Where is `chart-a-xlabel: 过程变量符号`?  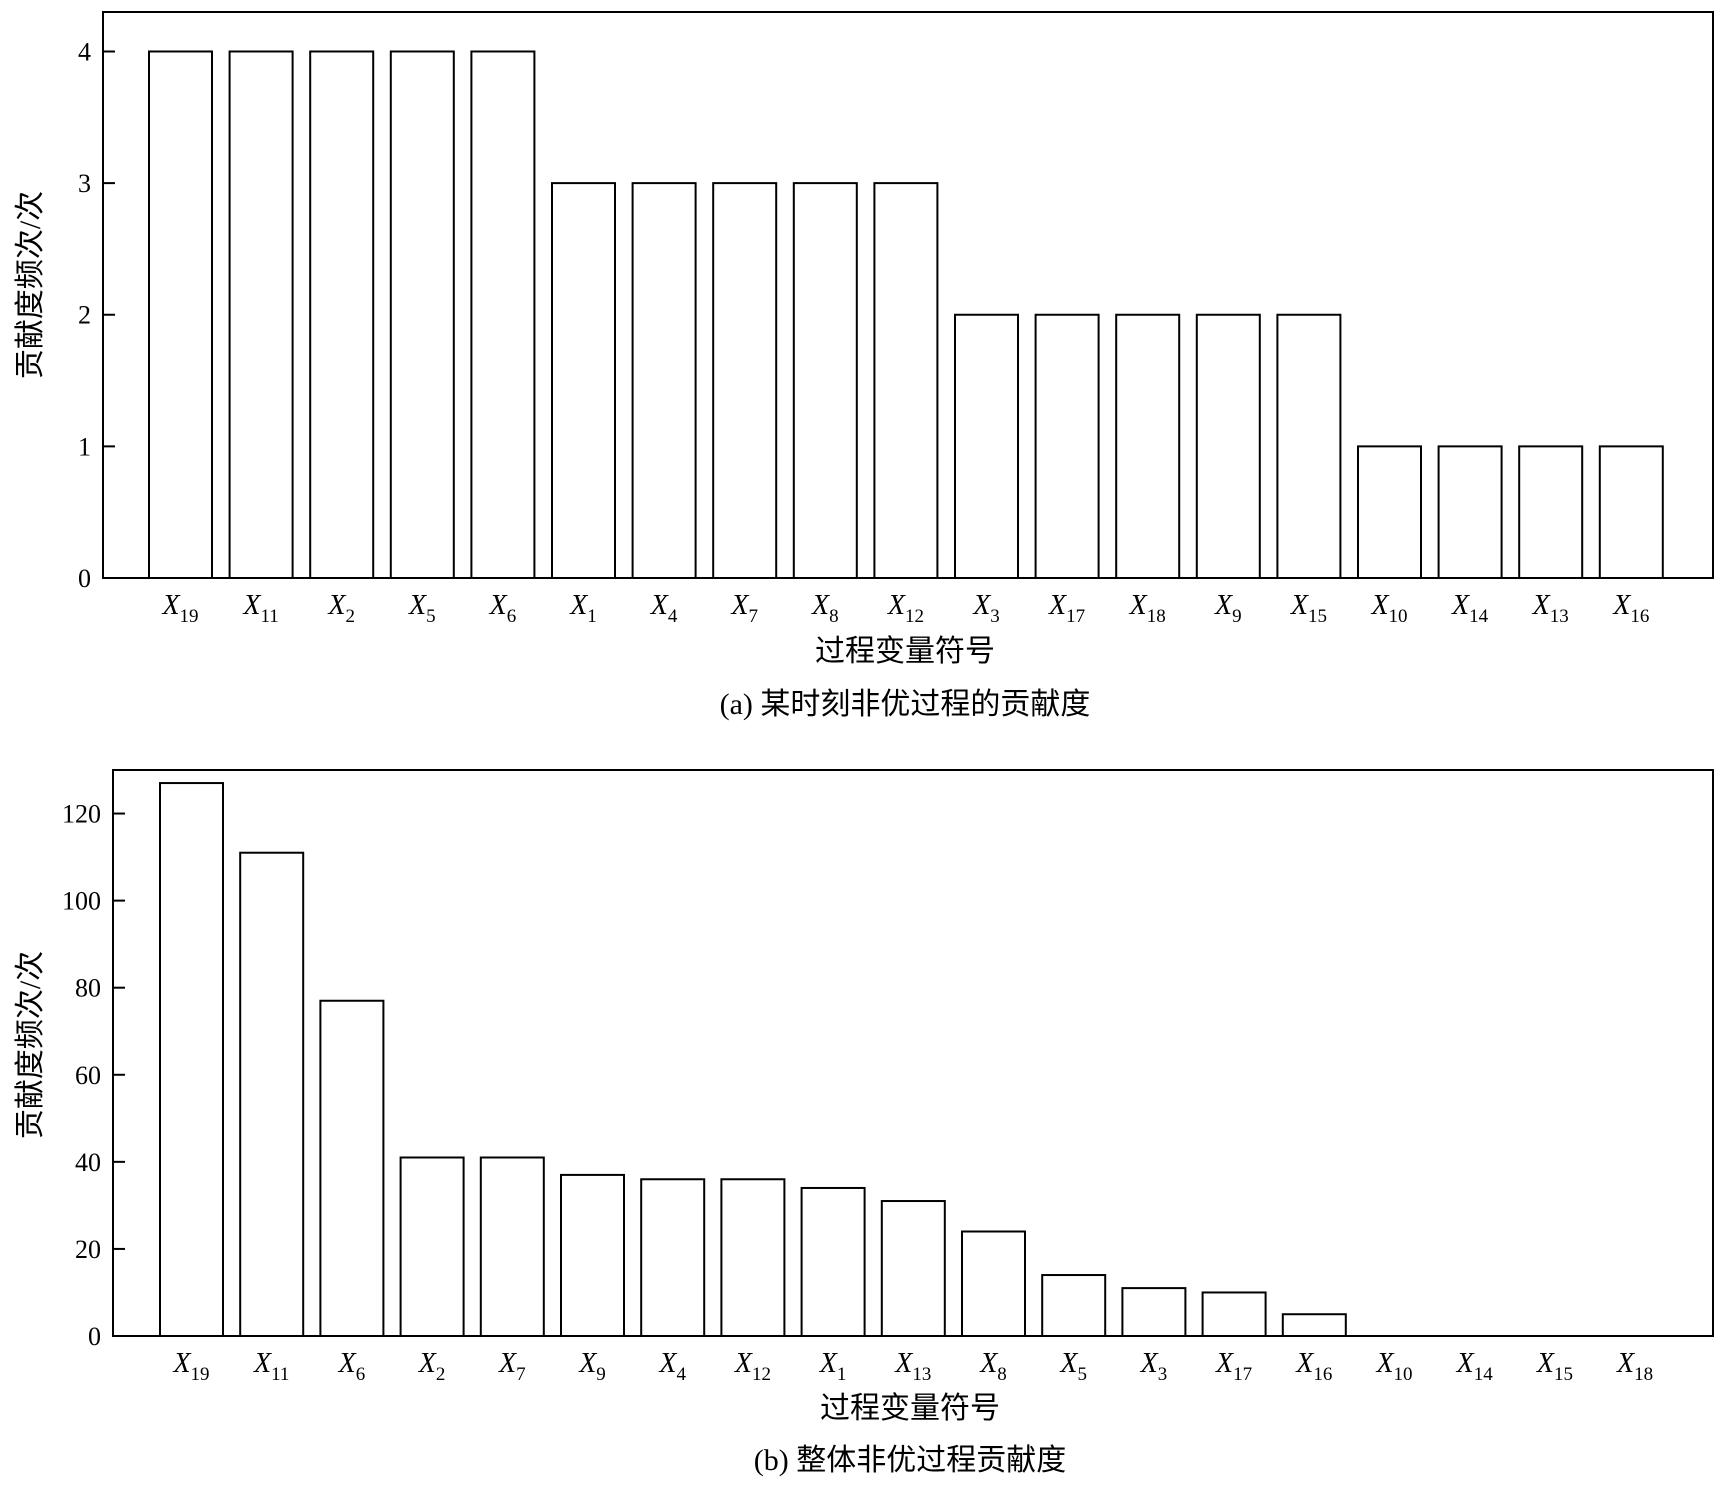
chart-a-xlabel: 过程变量符号 is located at coordinates (905, 651).